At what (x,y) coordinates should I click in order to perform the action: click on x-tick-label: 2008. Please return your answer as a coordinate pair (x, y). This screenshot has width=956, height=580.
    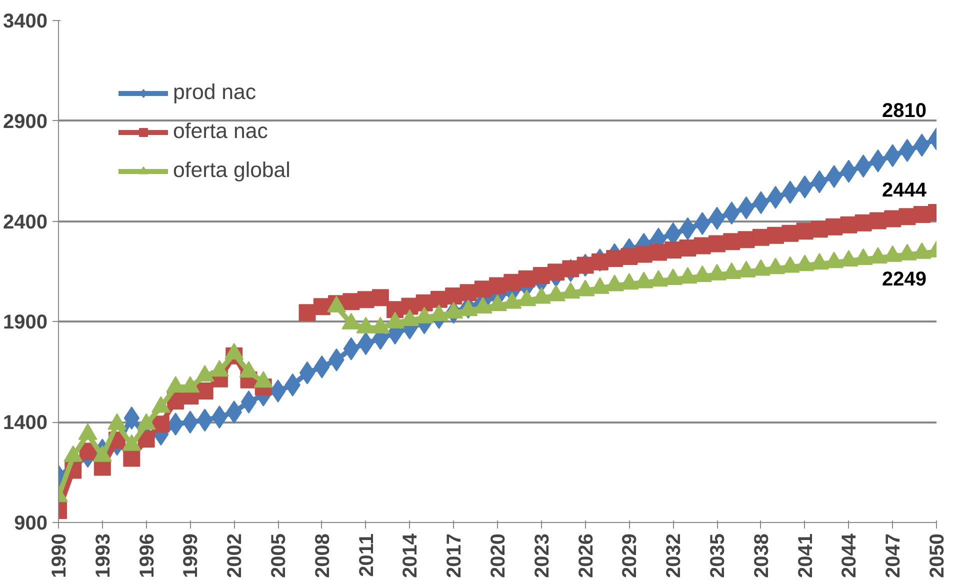
    Looking at the image, I should click on (323, 555).